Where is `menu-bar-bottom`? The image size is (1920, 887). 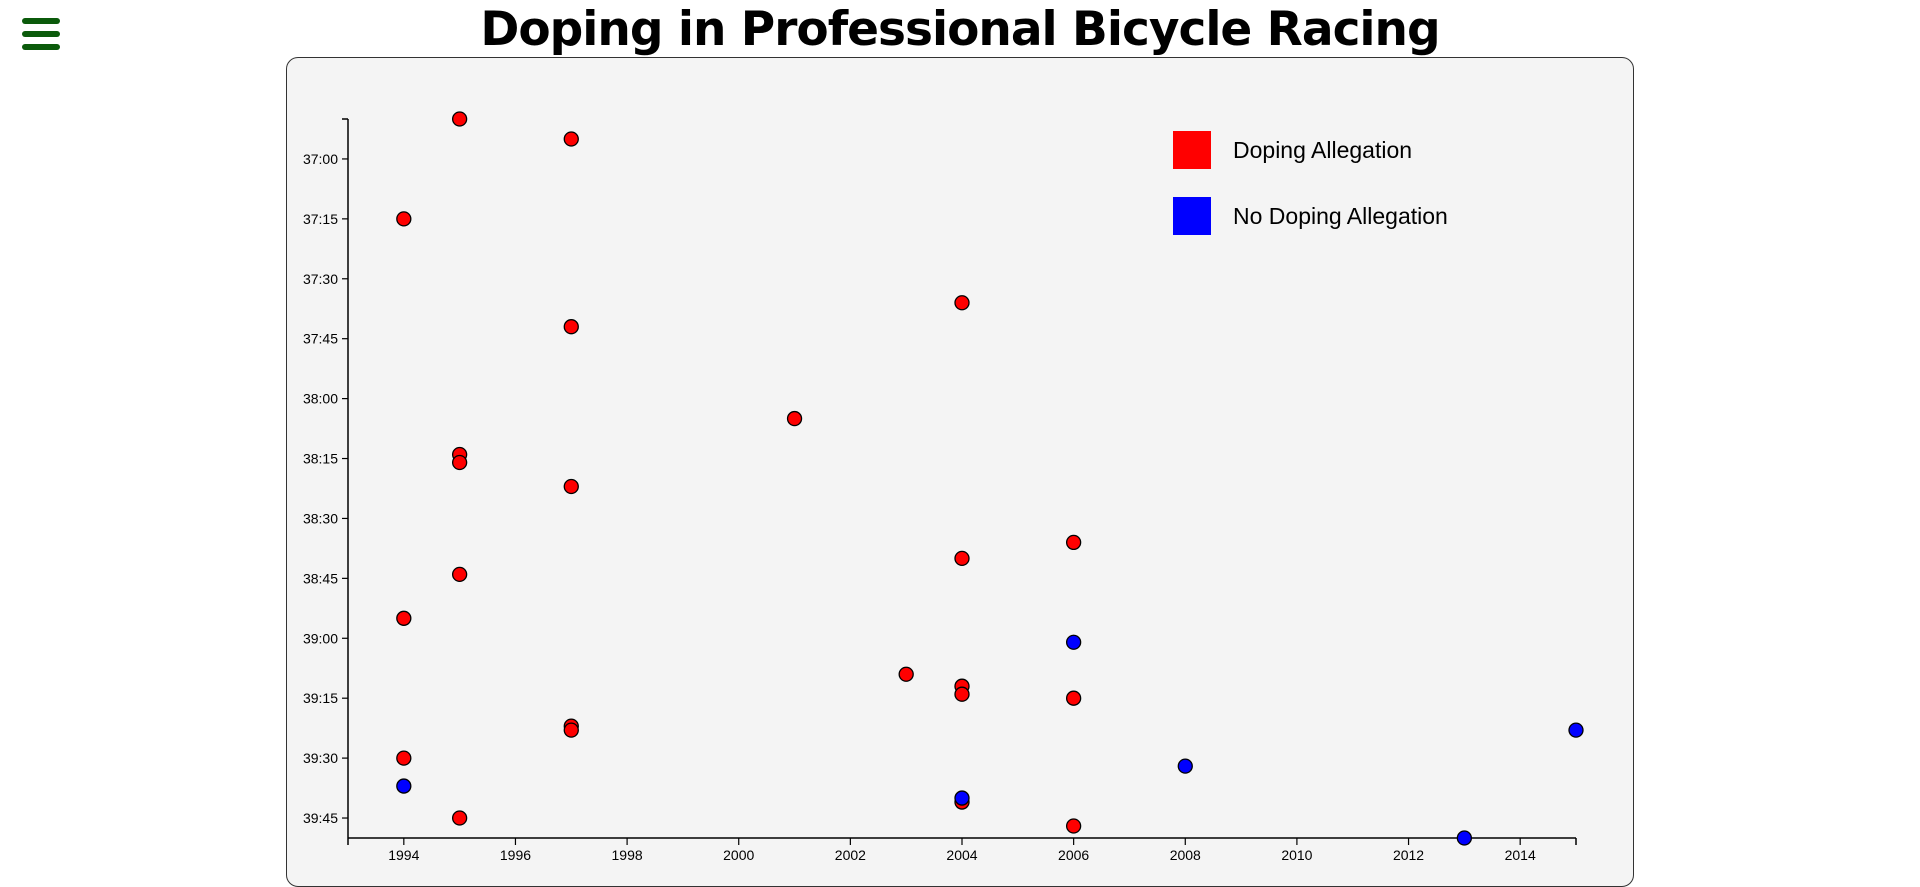 menu-bar-bottom is located at coordinates (41, 47).